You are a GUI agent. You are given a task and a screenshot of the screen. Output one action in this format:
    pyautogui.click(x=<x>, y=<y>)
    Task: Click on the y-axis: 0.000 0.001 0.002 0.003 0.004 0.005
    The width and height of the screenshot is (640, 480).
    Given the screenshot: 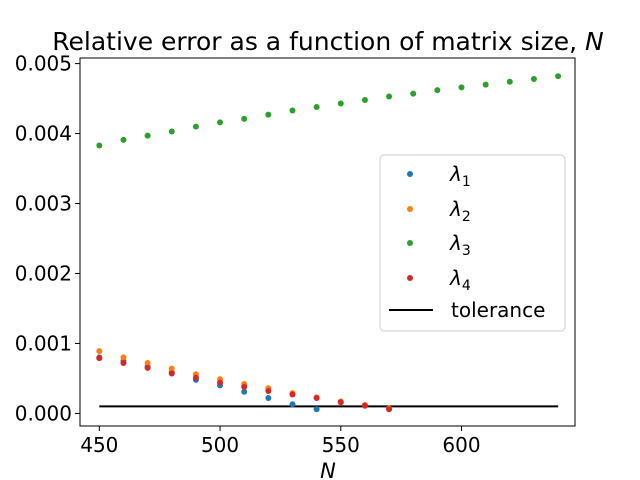 What is the action you would take?
    pyautogui.click(x=47, y=238)
    